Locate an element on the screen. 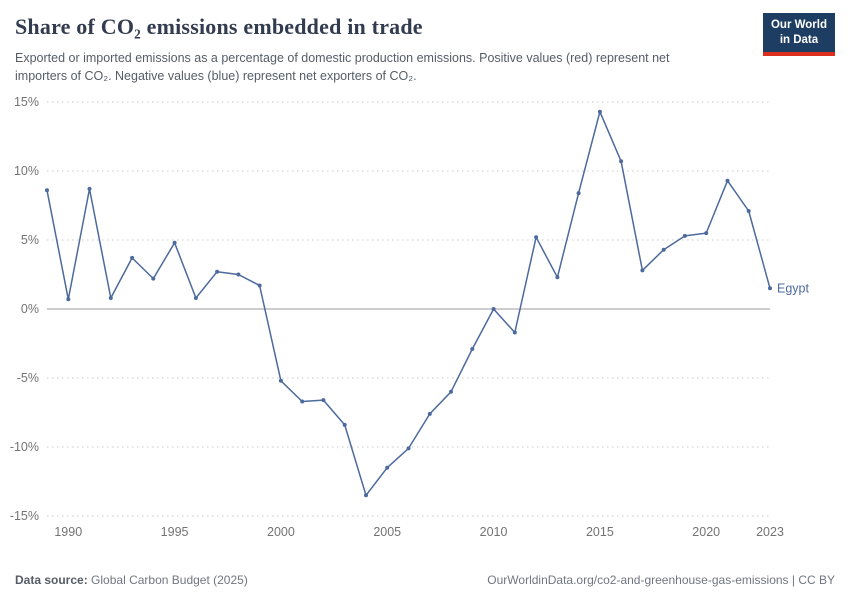 This screenshot has height=600, width=850. y-tick-label: 0% is located at coordinates (30, 309).